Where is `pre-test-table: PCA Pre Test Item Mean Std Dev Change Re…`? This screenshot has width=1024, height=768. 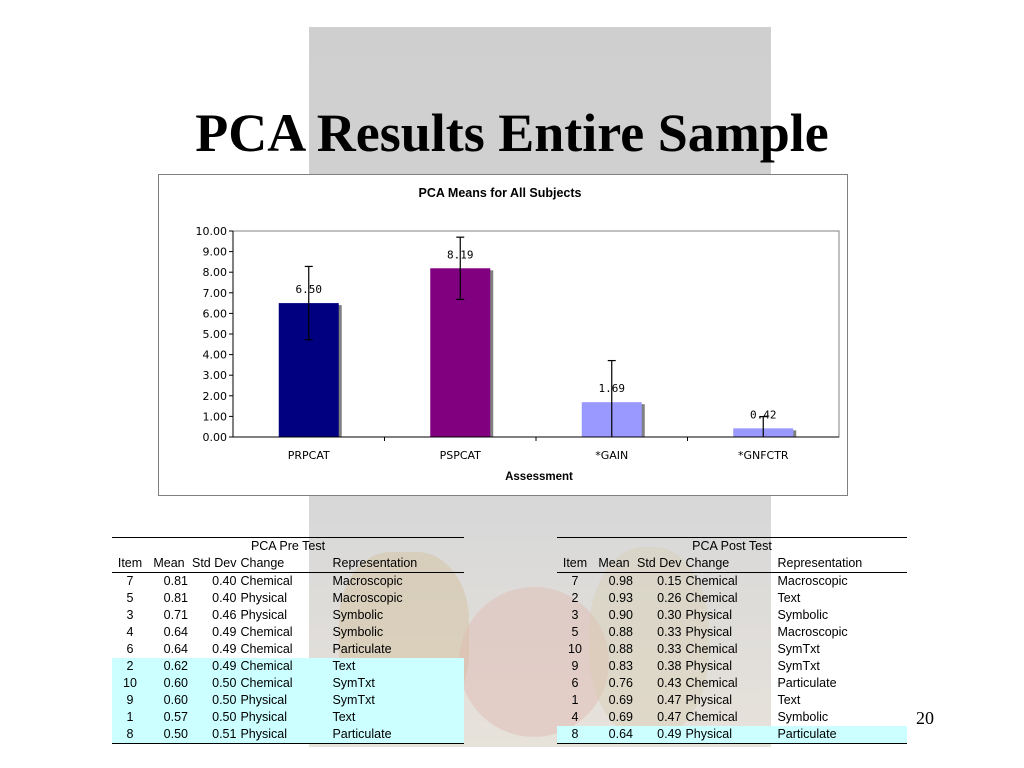 pre-test-table: PCA Pre Test Item Mean Std Dev Change Re… is located at coordinates (288, 640).